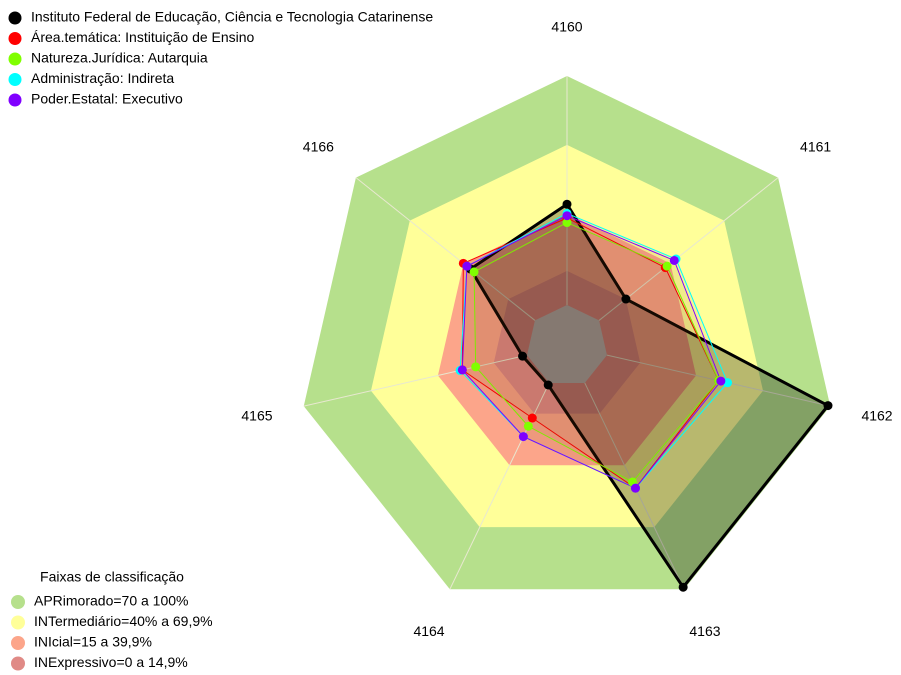  Describe the element at coordinates (815, 146) in the screenshot. I see `axis-label: 4161` at that location.